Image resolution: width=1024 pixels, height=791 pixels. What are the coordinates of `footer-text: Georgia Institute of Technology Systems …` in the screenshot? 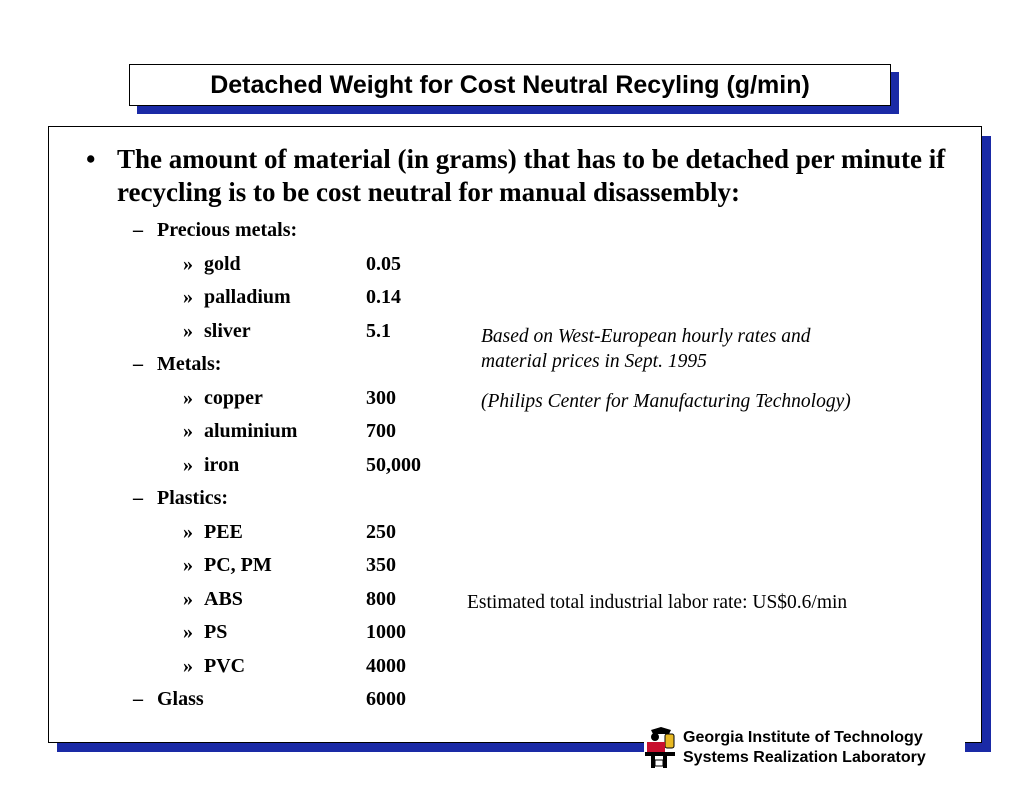 It's located at (804, 748).